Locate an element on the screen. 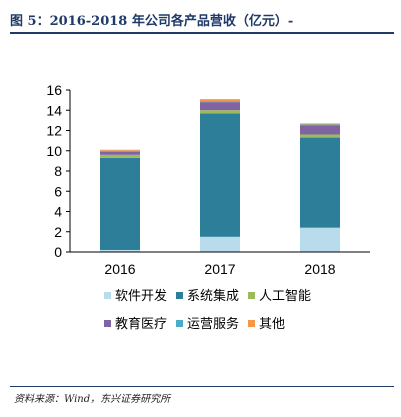  y-tick-label: 14 is located at coordinates (54, 110).